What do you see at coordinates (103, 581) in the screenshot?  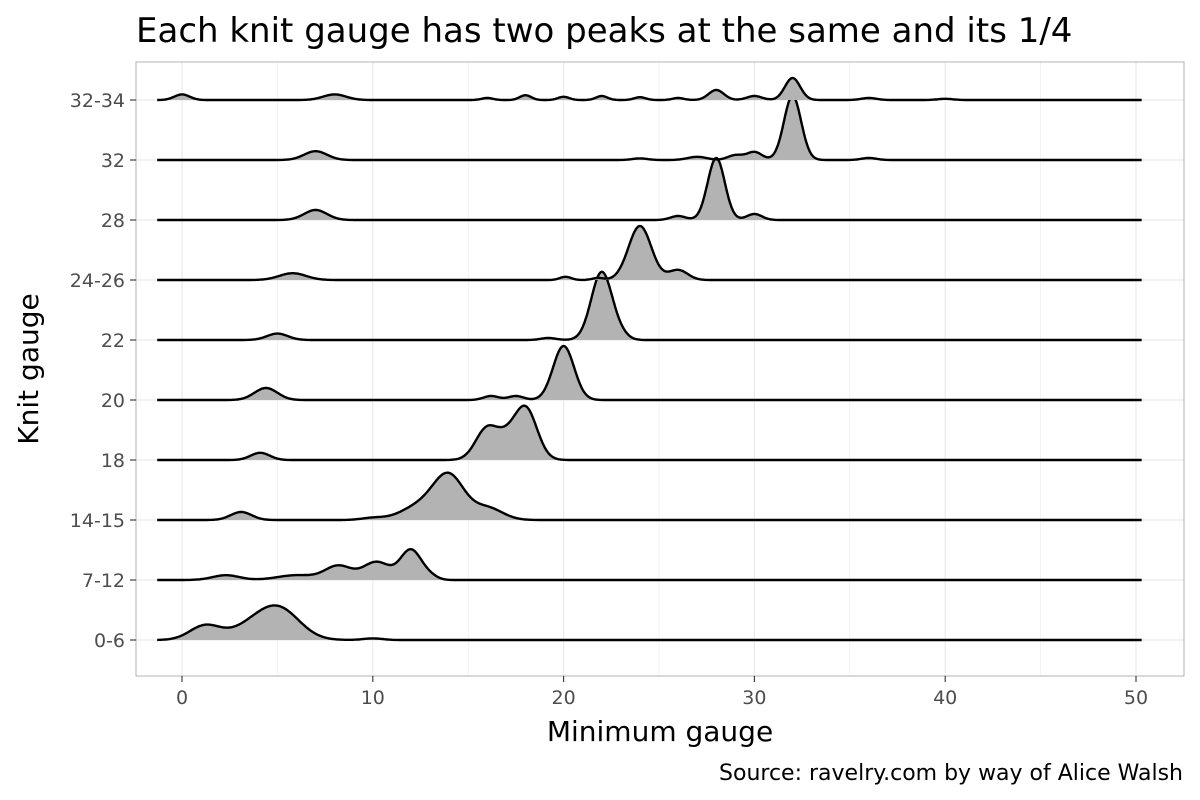 I see `y-tick-label: 7-12` at bounding box center [103, 581].